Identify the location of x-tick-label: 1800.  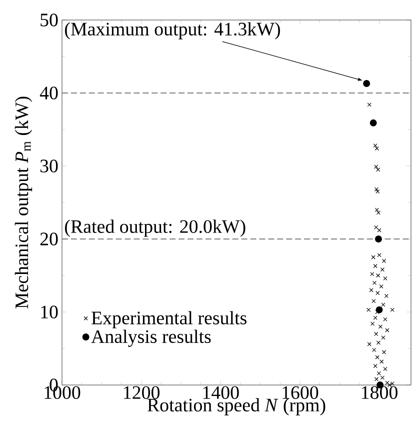
(380, 392).